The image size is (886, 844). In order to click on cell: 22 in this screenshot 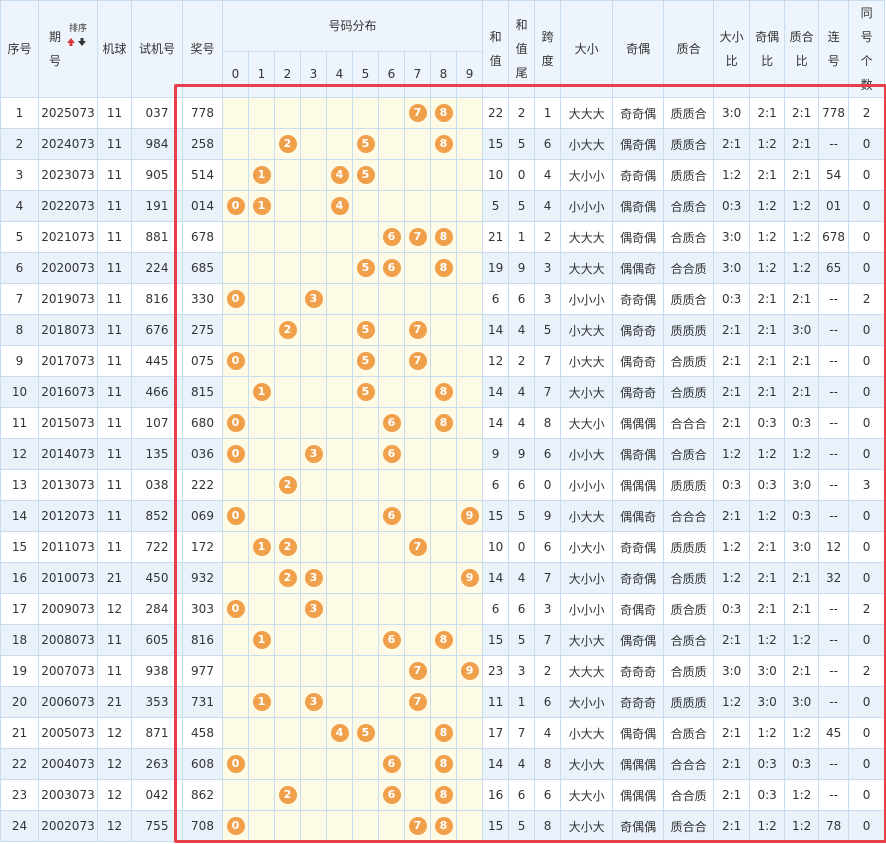, I will do `click(19, 764)`.